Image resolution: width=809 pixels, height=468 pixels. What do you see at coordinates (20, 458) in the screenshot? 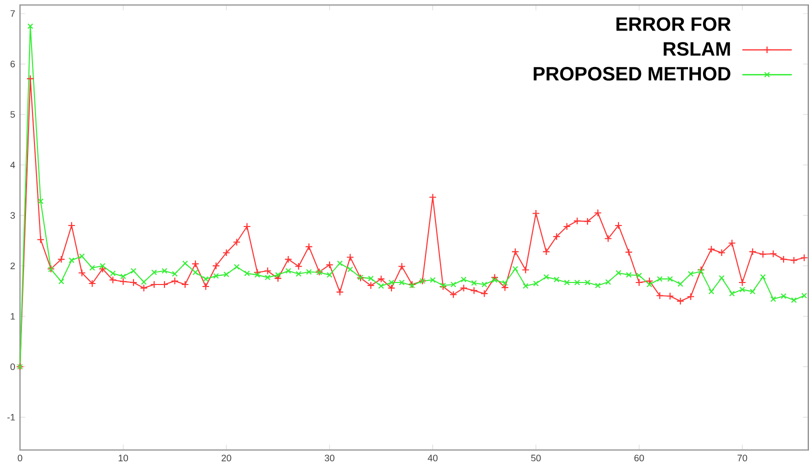
I see `x-tick-label: 0` at bounding box center [20, 458].